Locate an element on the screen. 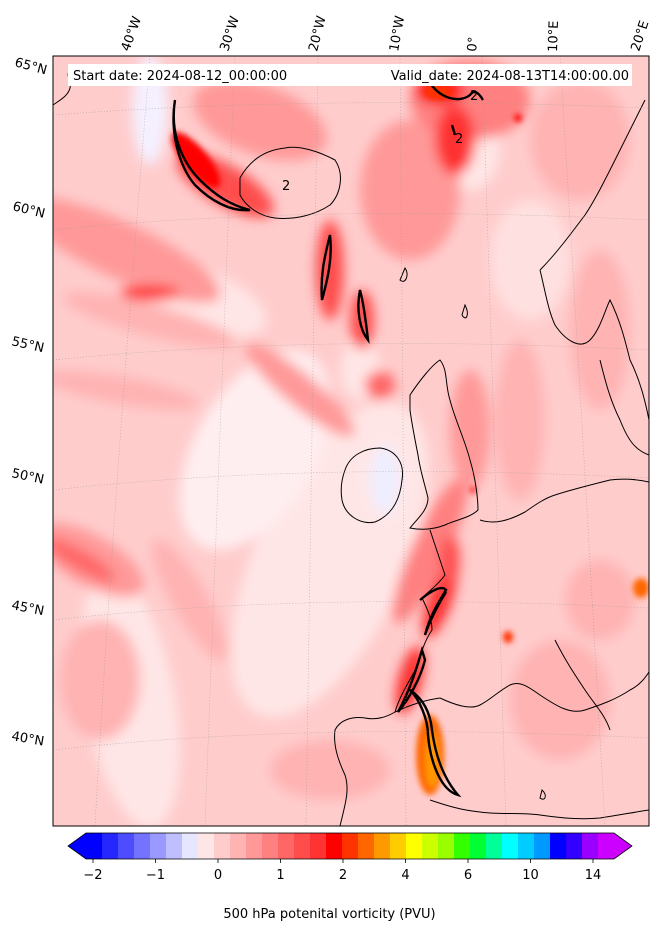  lat-tick-label: 60°N is located at coordinates (28, 210).